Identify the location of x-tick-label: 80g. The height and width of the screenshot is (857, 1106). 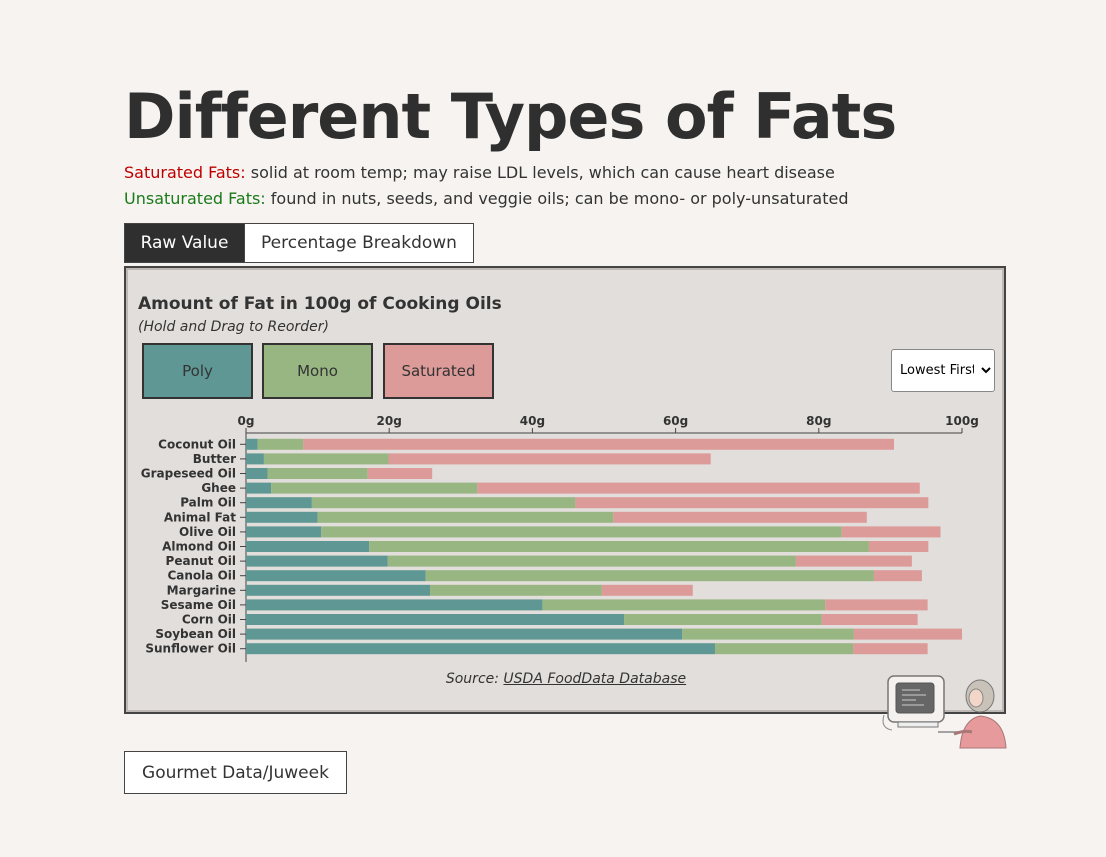
(818, 421).